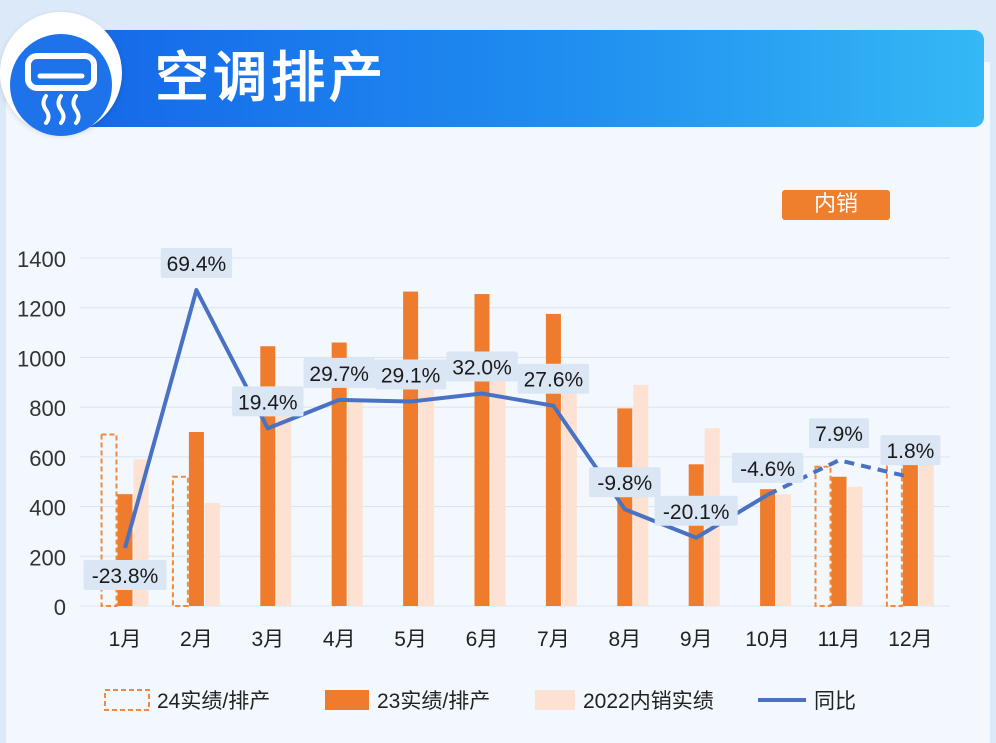 The width and height of the screenshot is (996, 743). I want to click on yoy-data-label: 29.7%, so click(339, 374).